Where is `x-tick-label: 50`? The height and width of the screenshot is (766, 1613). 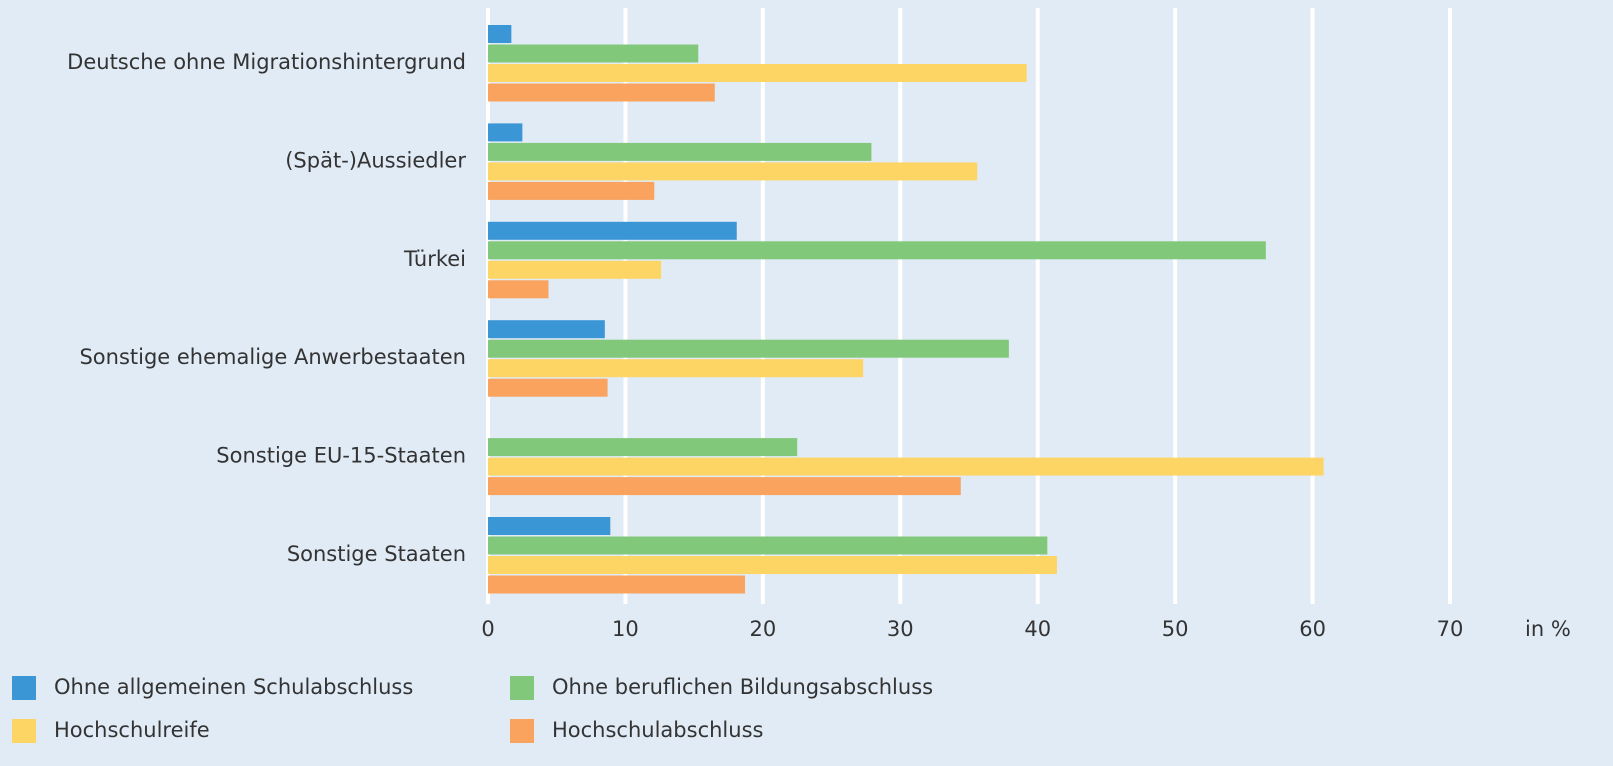 x-tick-label: 50 is located at coordinates (1175, 629).